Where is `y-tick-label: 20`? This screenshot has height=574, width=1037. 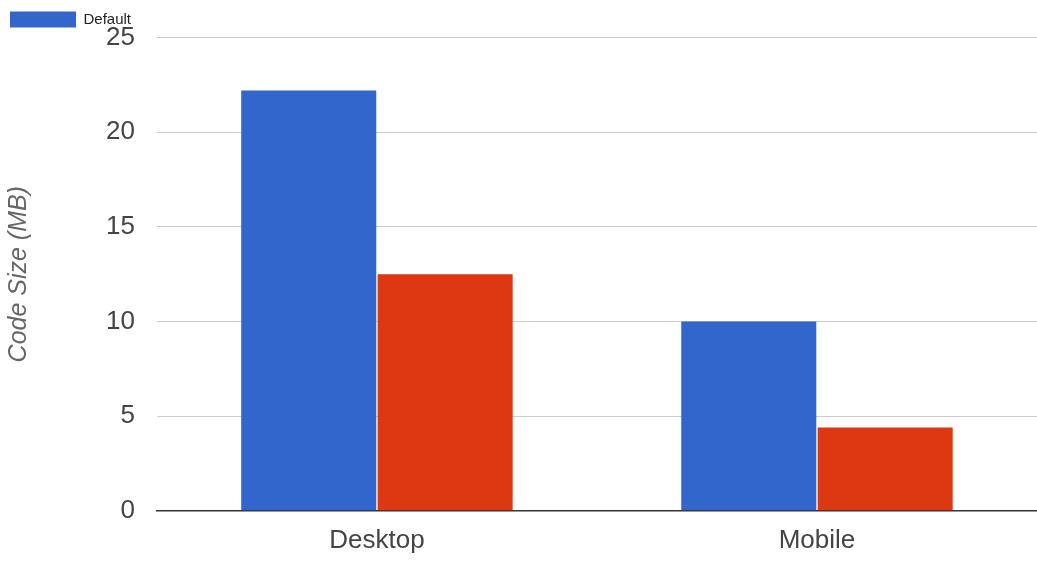
y-tick-label: 20 is located at coordinates (120, 130).